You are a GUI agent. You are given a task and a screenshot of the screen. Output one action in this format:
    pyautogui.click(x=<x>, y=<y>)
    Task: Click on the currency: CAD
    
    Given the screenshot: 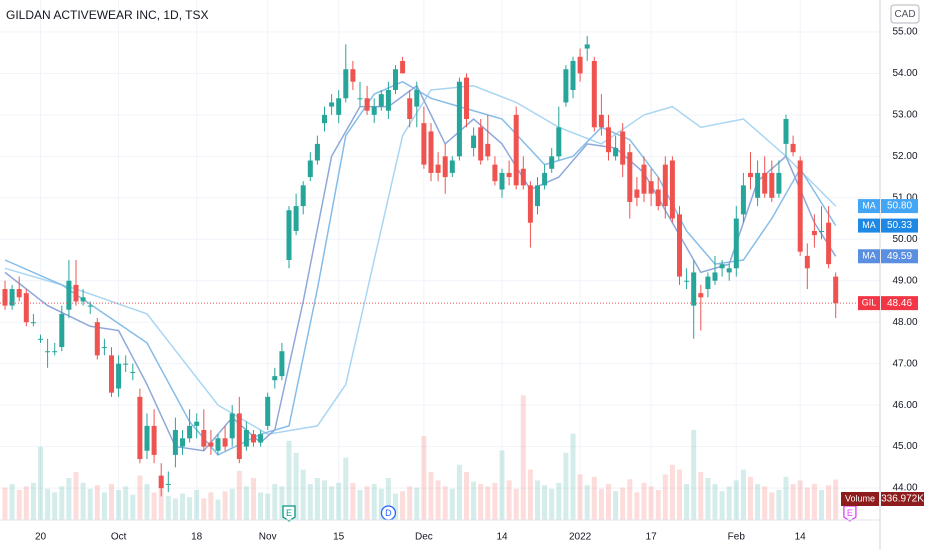 What is the action you would take?
    pyautogui.click(x=904, y=14)
    